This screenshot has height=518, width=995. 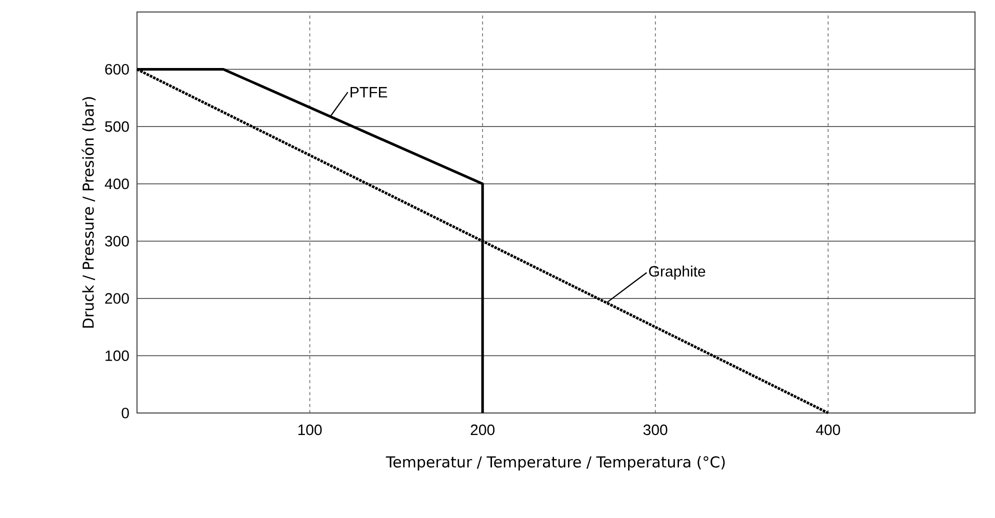 I want to click on y-tick-label: 200, so click(x=117, y=298).